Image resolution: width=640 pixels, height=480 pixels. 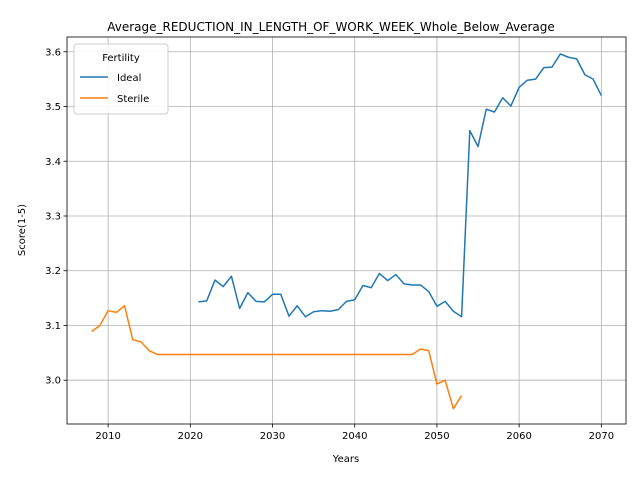 I want to click on y-tick-label: 3.0, so click(x=53, y=381).